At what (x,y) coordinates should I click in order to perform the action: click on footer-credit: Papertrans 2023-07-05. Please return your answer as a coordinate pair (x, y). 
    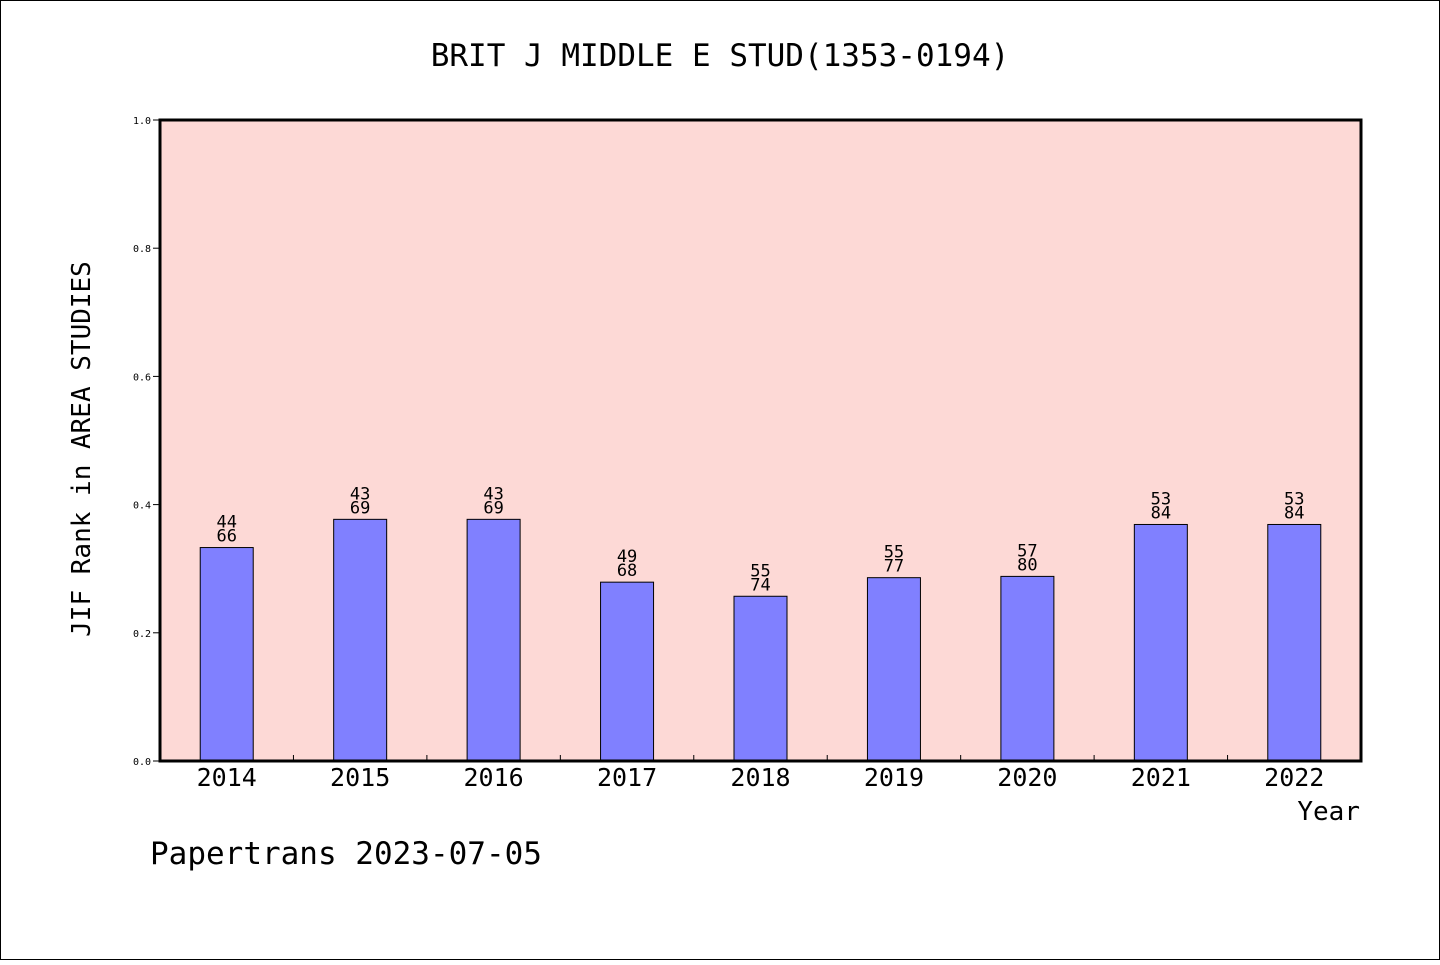
    Looking at the image, I should click on (346, 854).